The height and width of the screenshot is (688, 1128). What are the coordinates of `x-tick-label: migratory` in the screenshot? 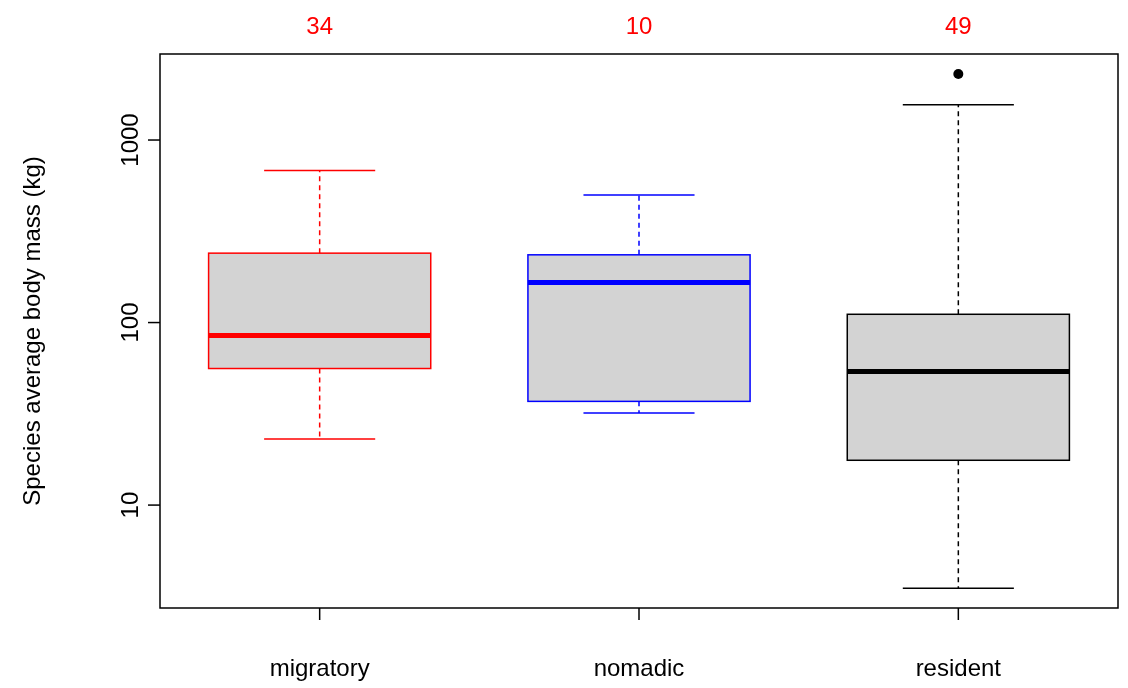 It's located at (319, 667).